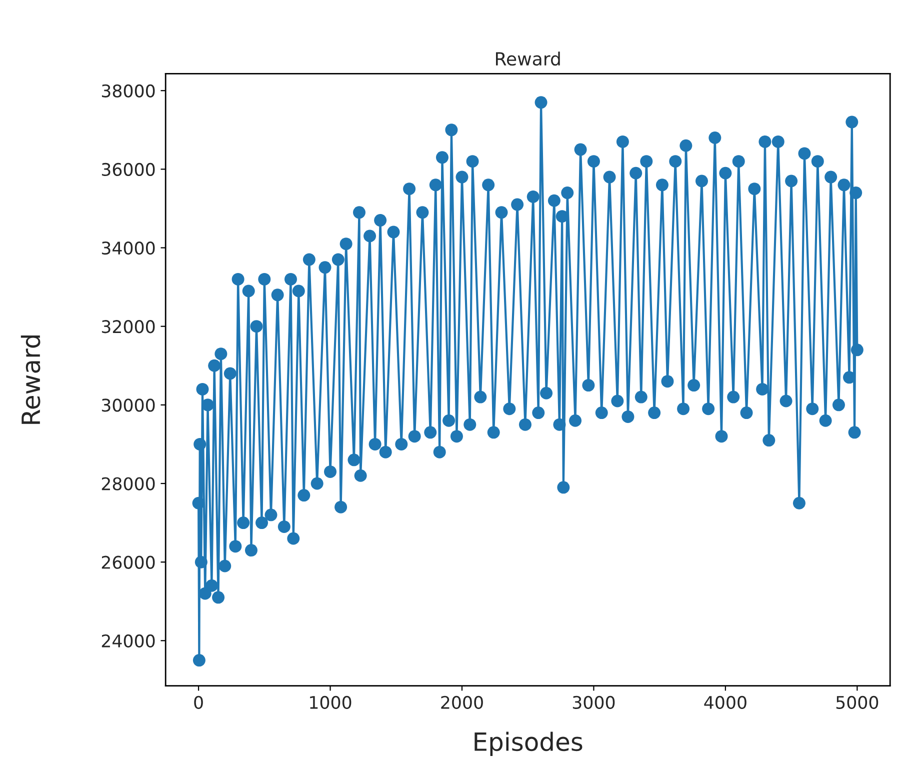 This screenshot has width=900, height=768. I want to click on x-tick-label: 3000, so click(593, 702).